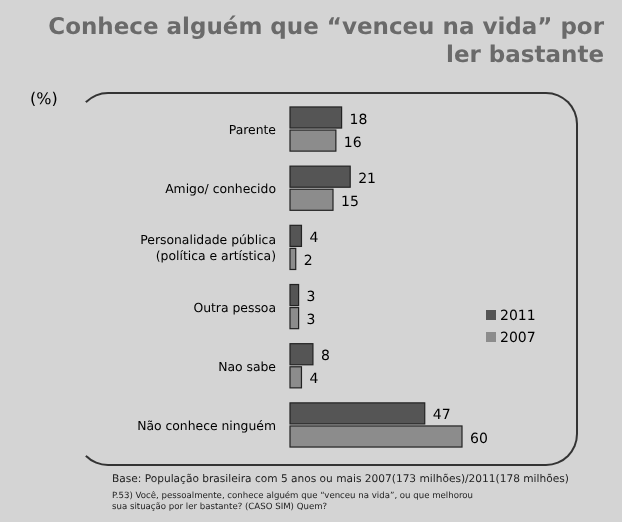 The width and height of the screenshot is (622, 522). I want to click on chart-title: Conhece alguém que “venceu na vida” por ler bastante, so click(326, 40).